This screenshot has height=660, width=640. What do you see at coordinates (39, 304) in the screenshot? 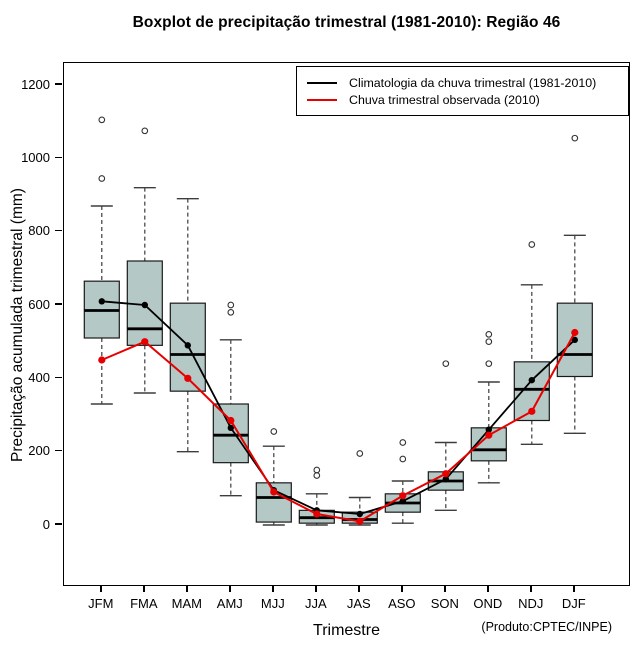
I see `y-tick-label: 600` at bounding box center [39, 304].